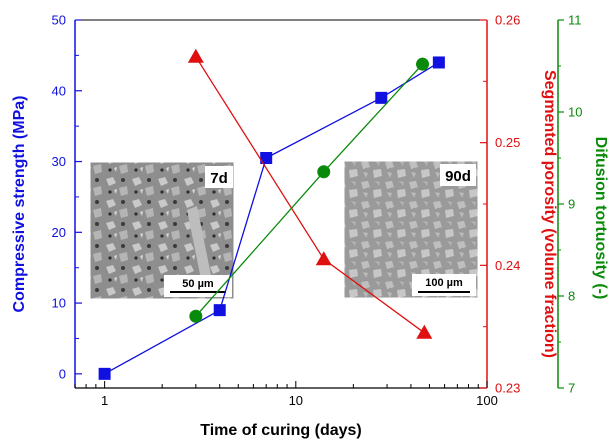 This screenshot has width=613, height=443. I want to click on right2-tick-label: 9, so click(571, 204).